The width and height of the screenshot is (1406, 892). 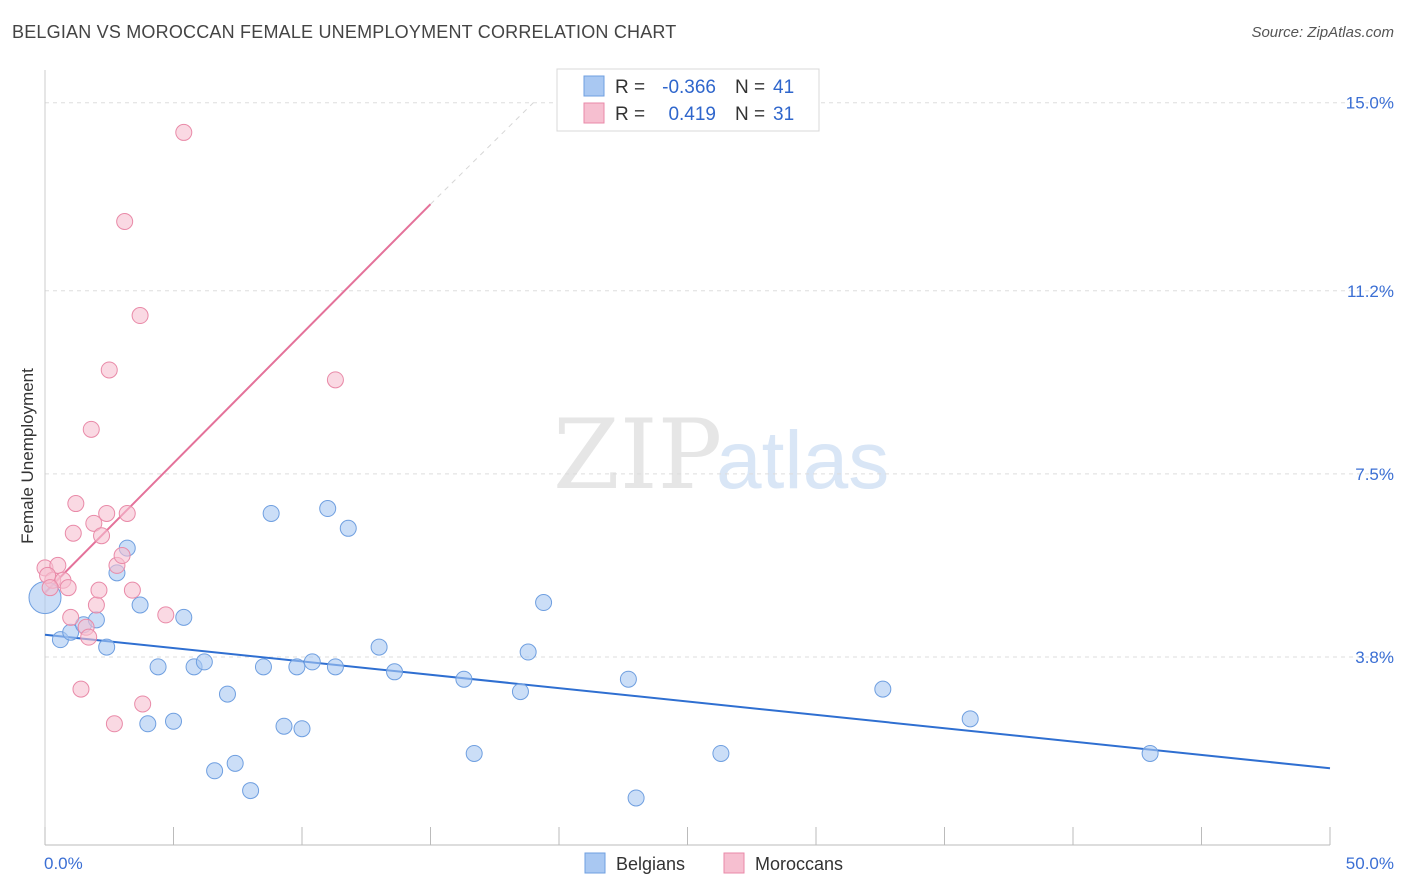 What do you see at coordinates (637, 455) in the screenshot?
I see `watermark-zip: ZIP` at bounding box center [637, 455].